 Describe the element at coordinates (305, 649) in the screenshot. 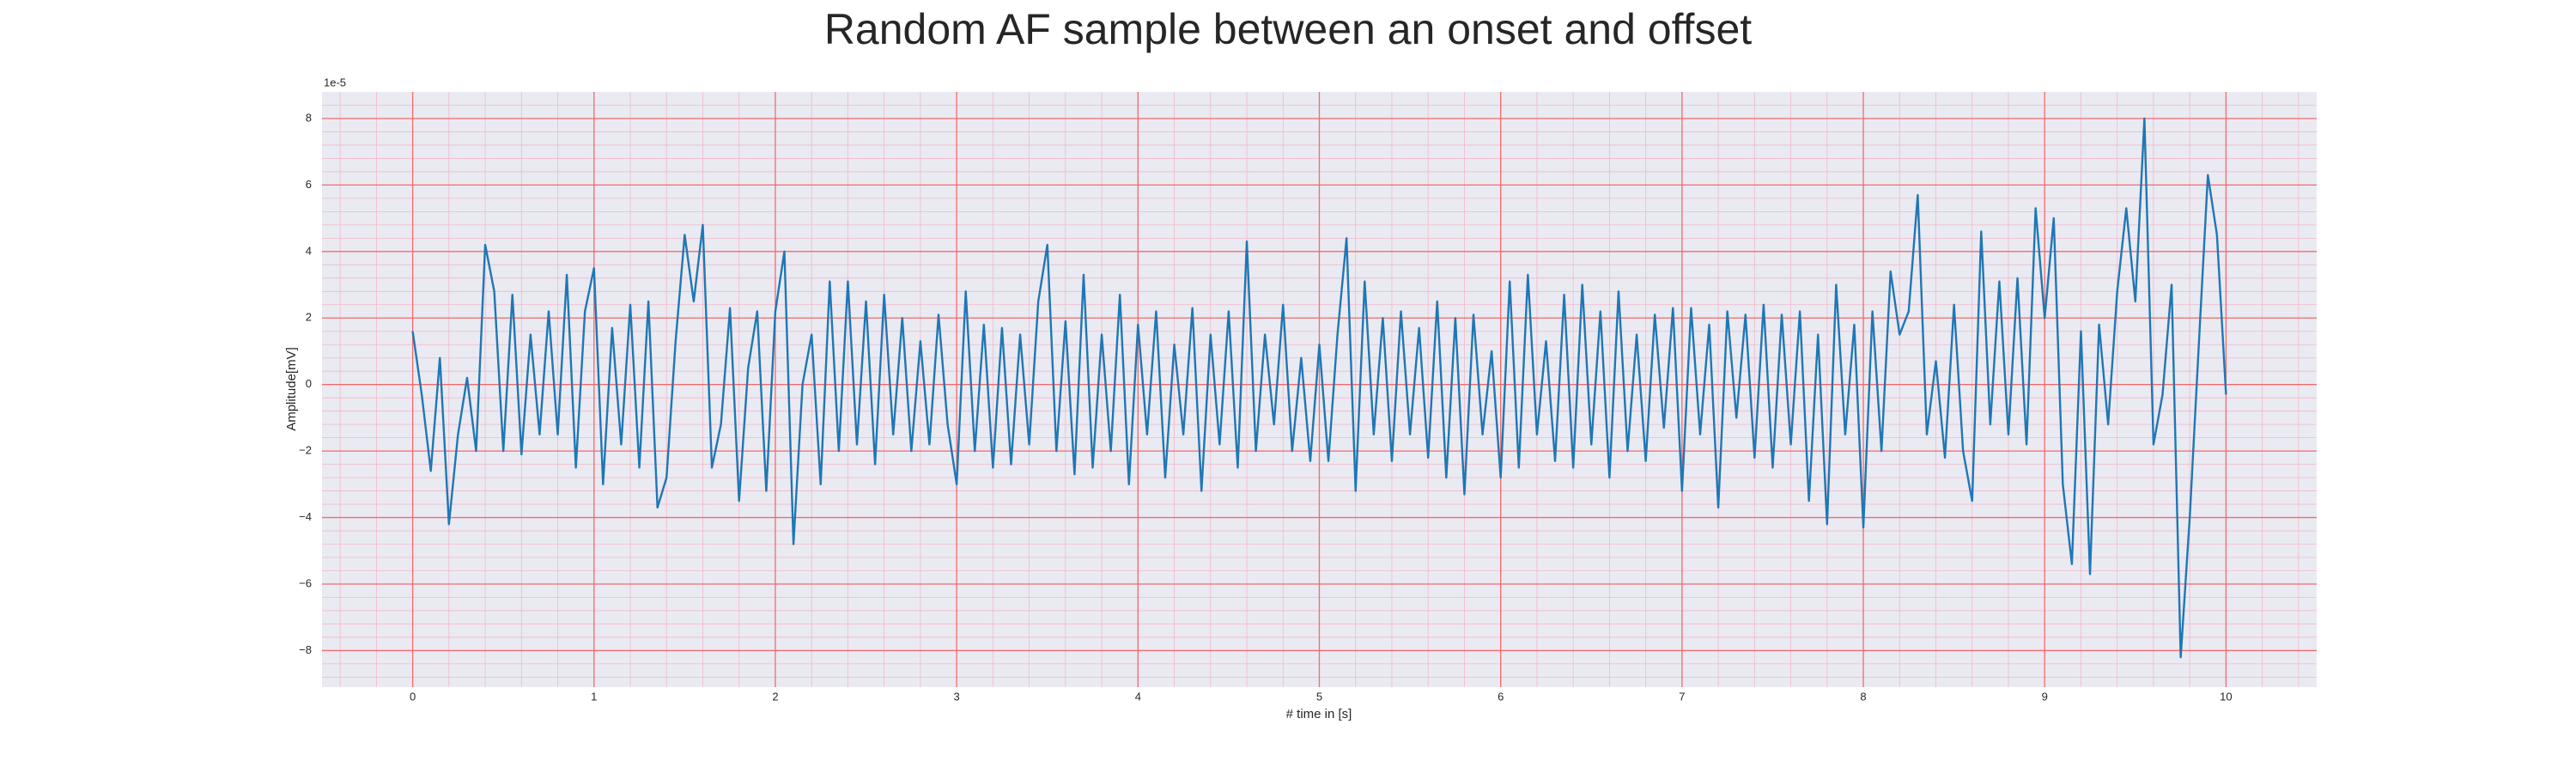

I see `y-tick-label: −8` at that location.